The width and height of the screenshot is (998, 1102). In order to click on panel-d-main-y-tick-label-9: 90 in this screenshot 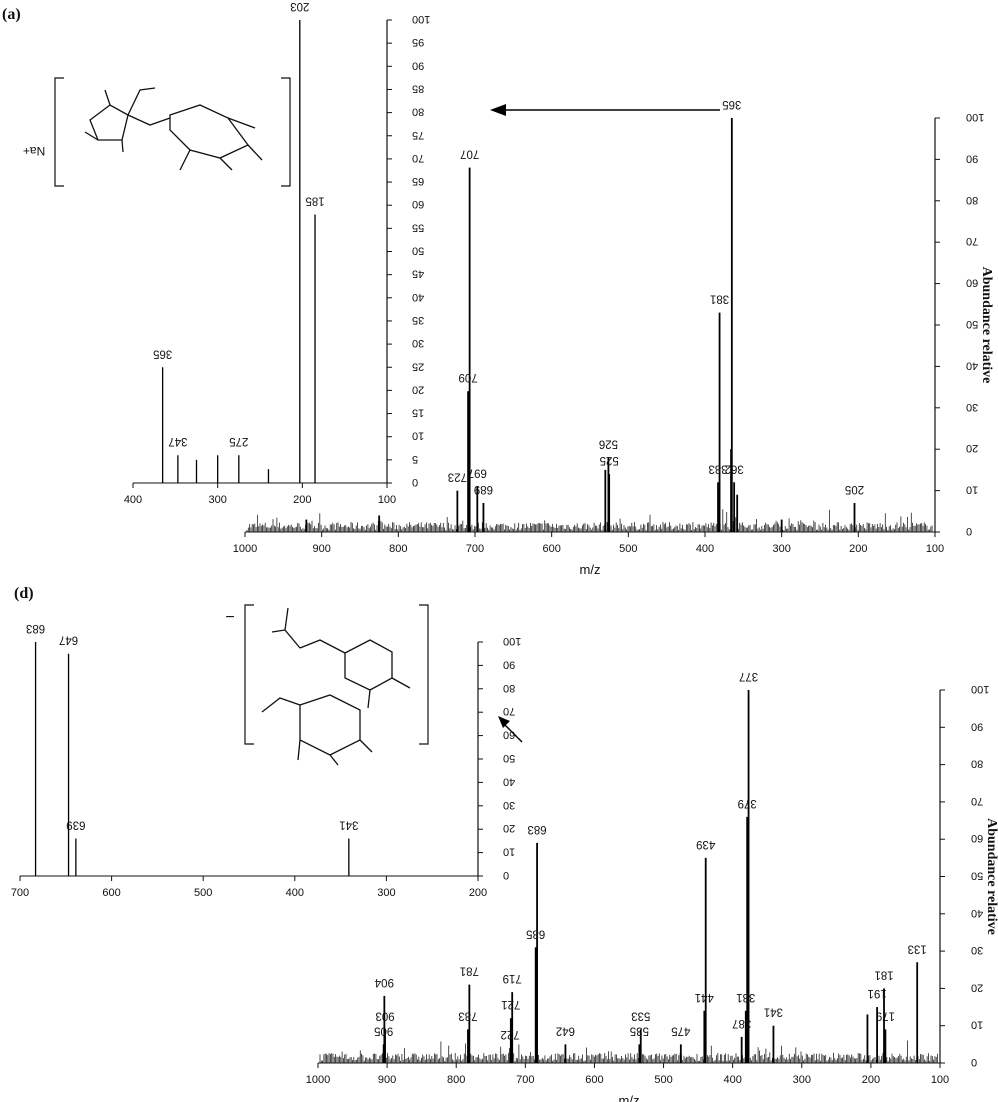, I will do `click(977, 726)`.